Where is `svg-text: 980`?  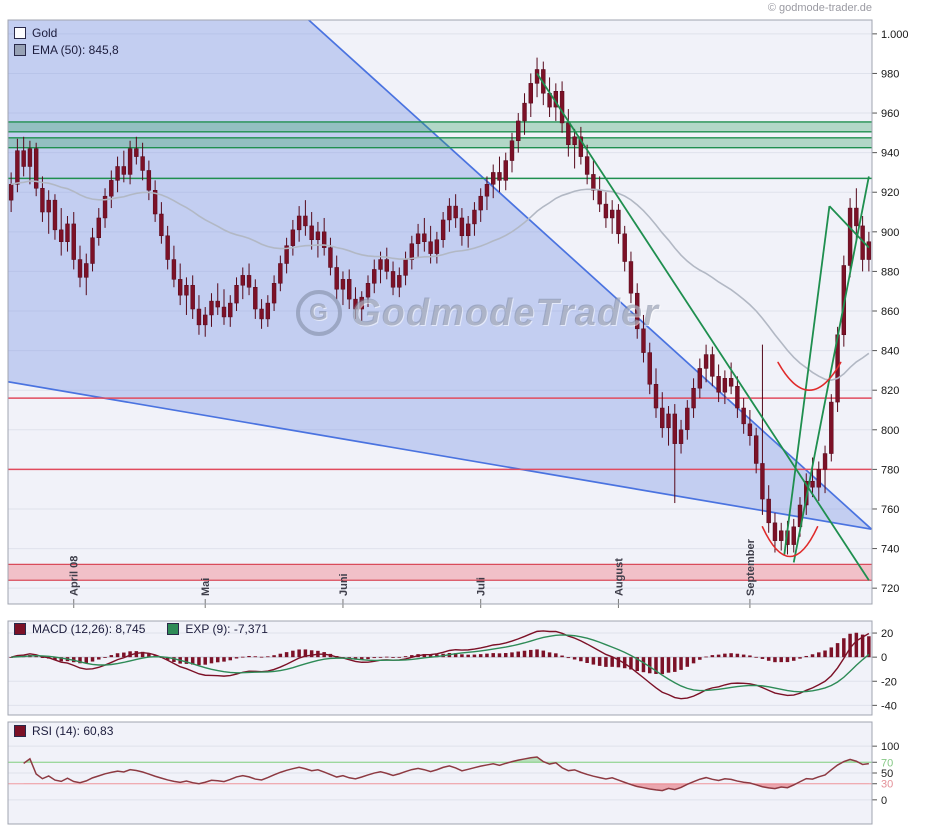
svg-text: 980 is located at coordinates (890, 74).